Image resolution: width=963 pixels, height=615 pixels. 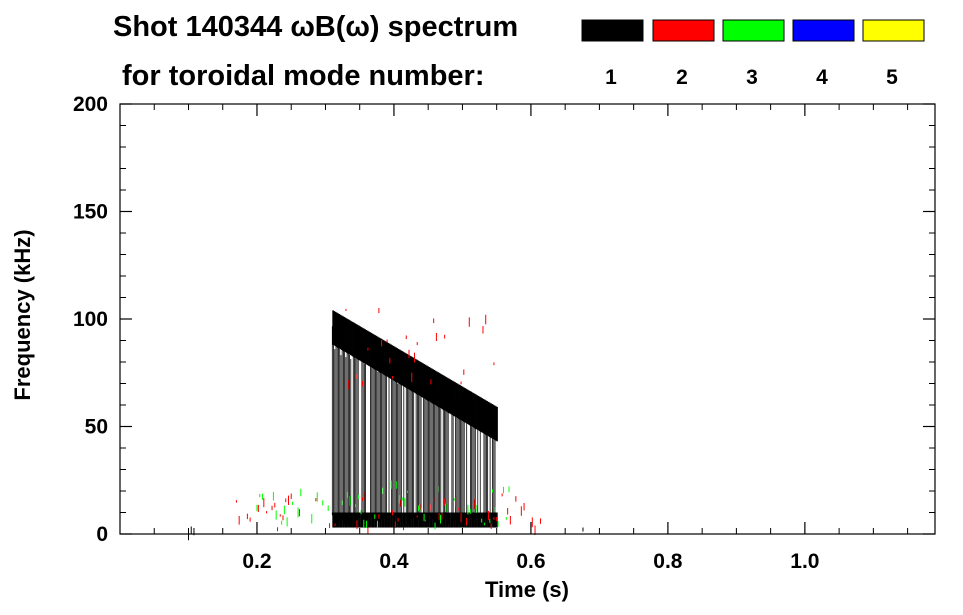 What do you see at coordinates (315, 27) in the screenshot?
I see `chart-title-line1: Shot 140344 ωB(ω) spectrum` at bounding box center [315, 27].